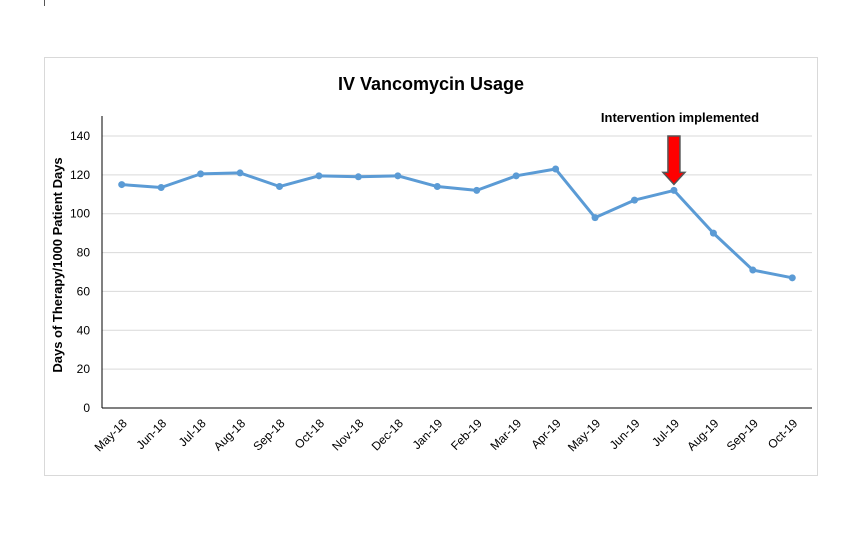 The height and width of the screenshot is (543, 851). I want to click on x-tick-label: Dec-18, so click(387, 434).